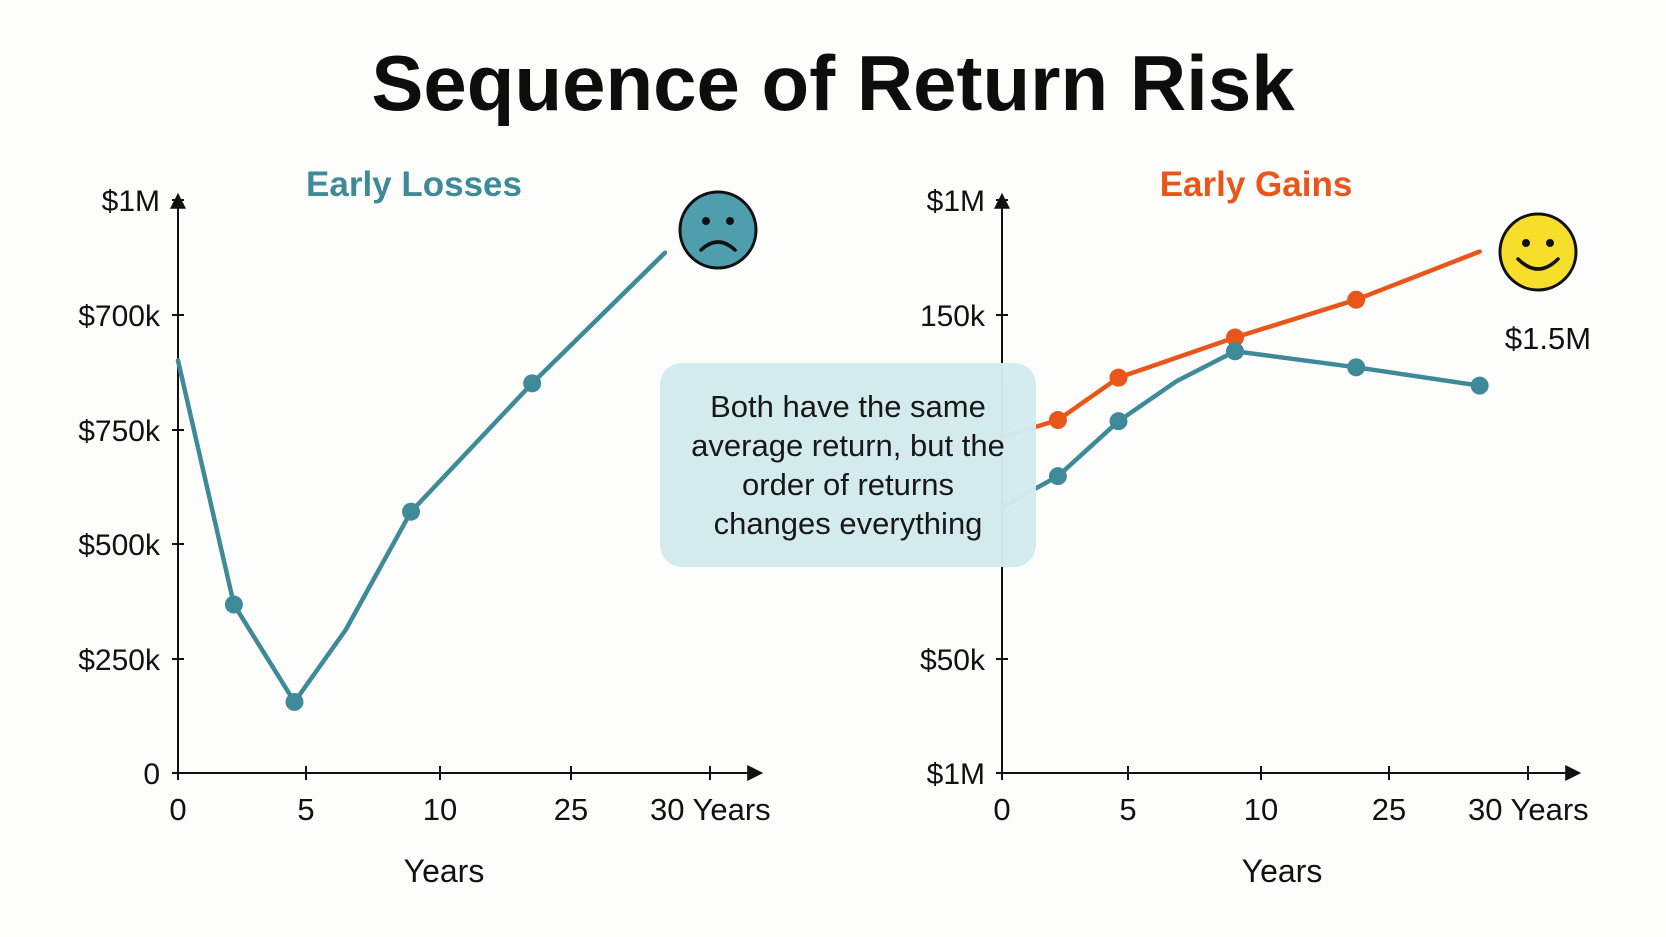  What do you see at coordinates (833, 83) in the screenshot?
I see `chart-main-title: Sequence of Return Risk` at bounding box center [833, 83].